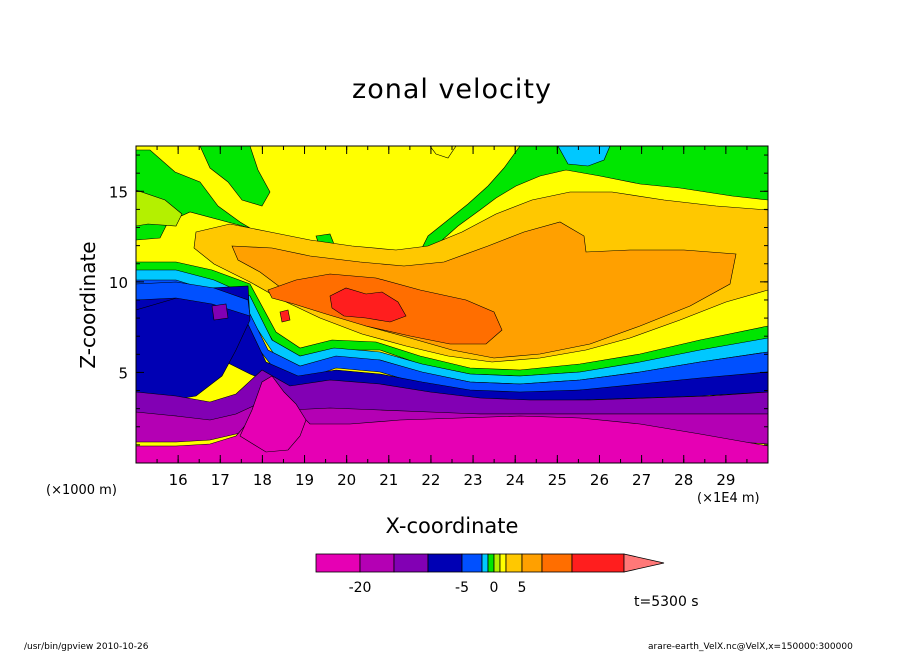 This screenshot has height=654, width=904. Describe the element at coordinates (452, 526) in the screenshot. I see `x-axis-label: X-coordinate` at that location.